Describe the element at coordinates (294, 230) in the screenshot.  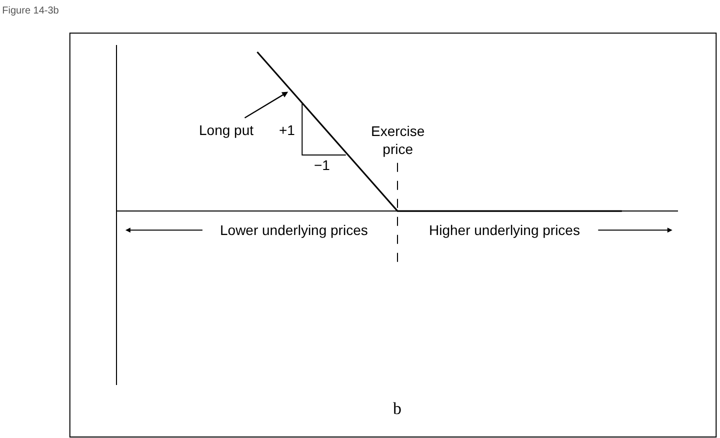
I see `text: Lower underlying prices` at that location.